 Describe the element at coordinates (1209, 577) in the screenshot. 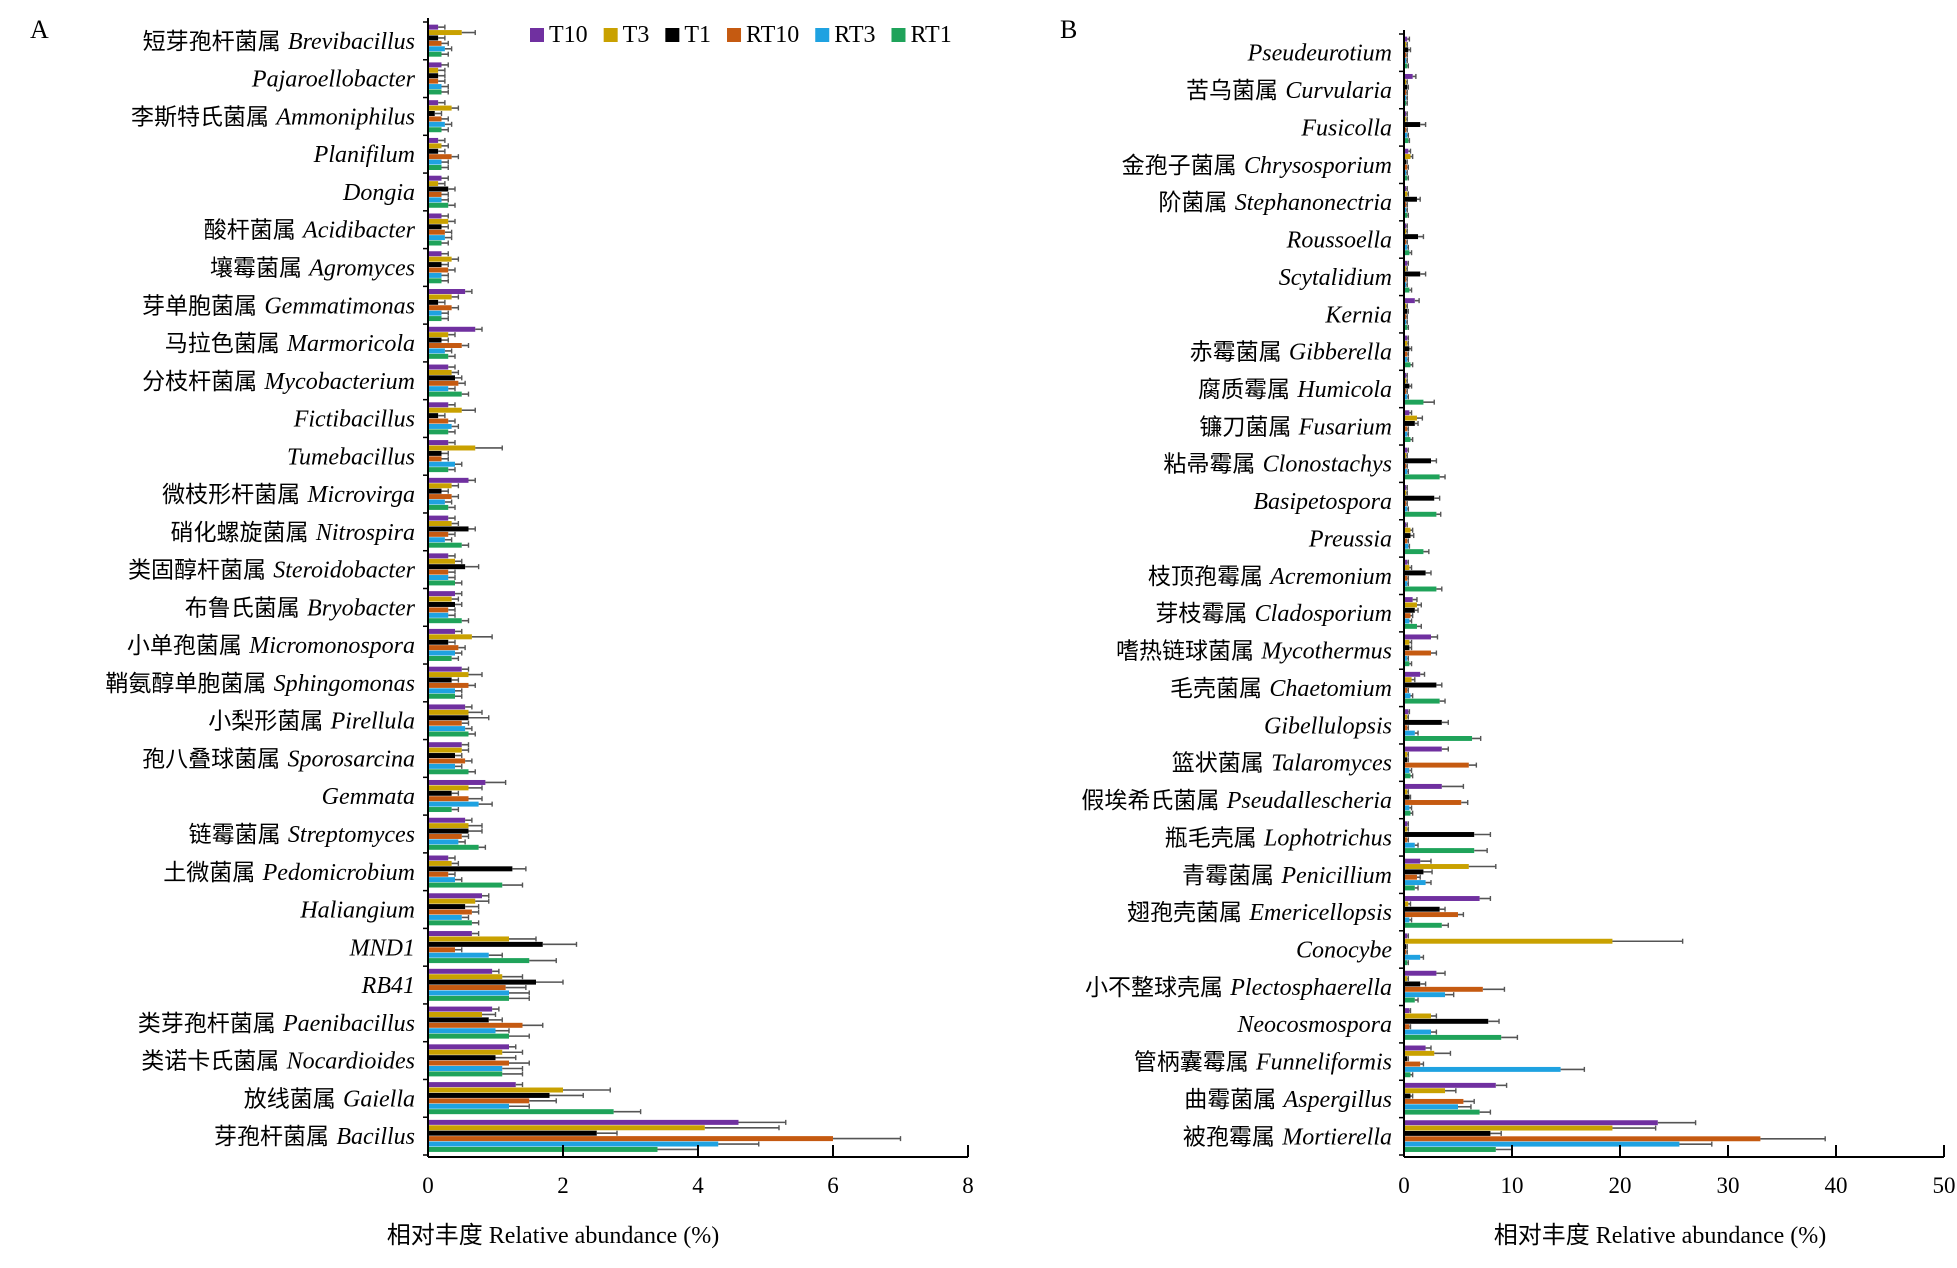

I see `category-chinese-name: 枝顶孢霉属` at that location.